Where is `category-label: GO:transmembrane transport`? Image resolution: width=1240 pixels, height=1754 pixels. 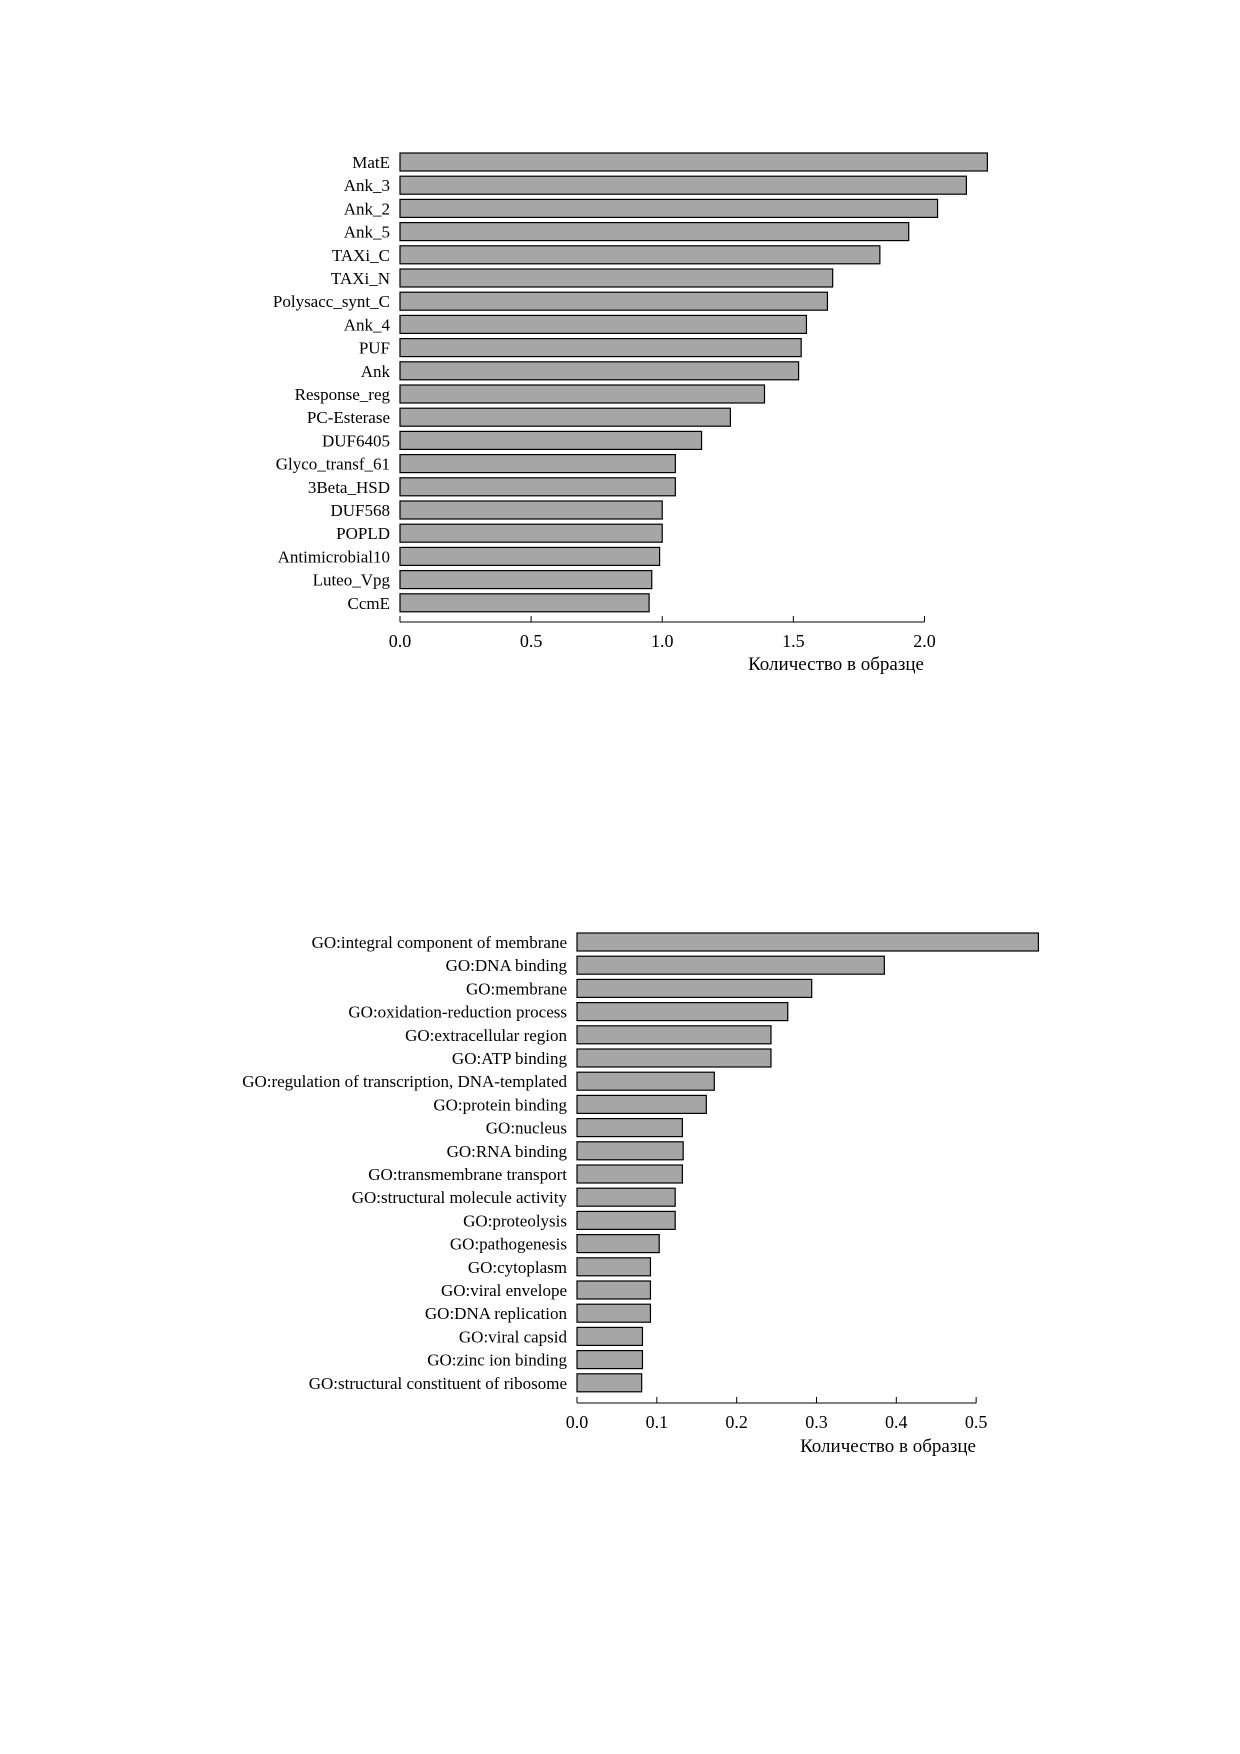 category-label: GO:transmembrane transport is located at coordinates (467, 1174).